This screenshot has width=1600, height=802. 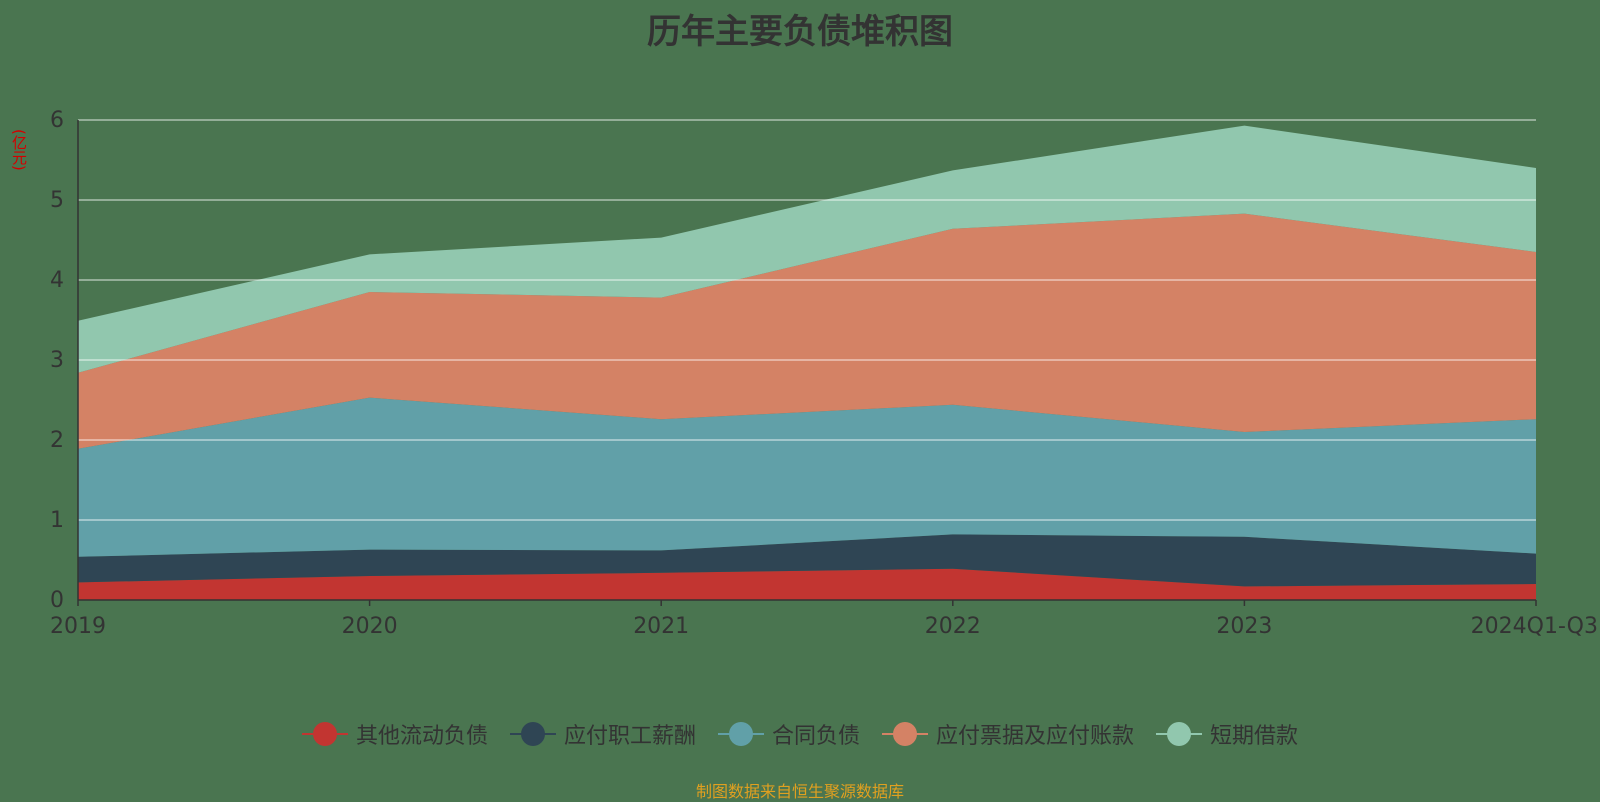 What do you see at coordinates (421, 736) in the screenshot?
I see `legend-label: 其他流动负债` at bounding box center [421, 736].